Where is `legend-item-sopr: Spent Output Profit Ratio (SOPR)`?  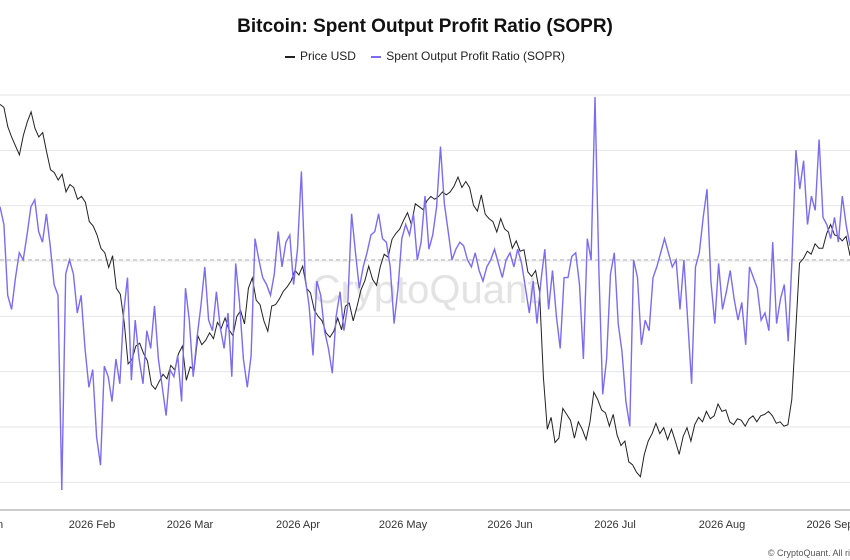
legend-item-sopr: Spent Output Profit Ratio (SOPR) is located at coordinates (468, 56).